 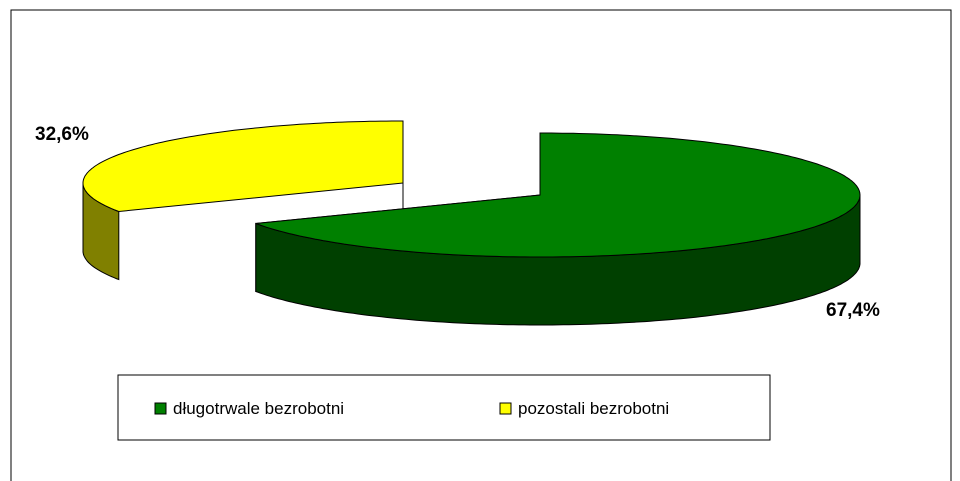 I want to click on legend-box, so click(x=444, y=407).